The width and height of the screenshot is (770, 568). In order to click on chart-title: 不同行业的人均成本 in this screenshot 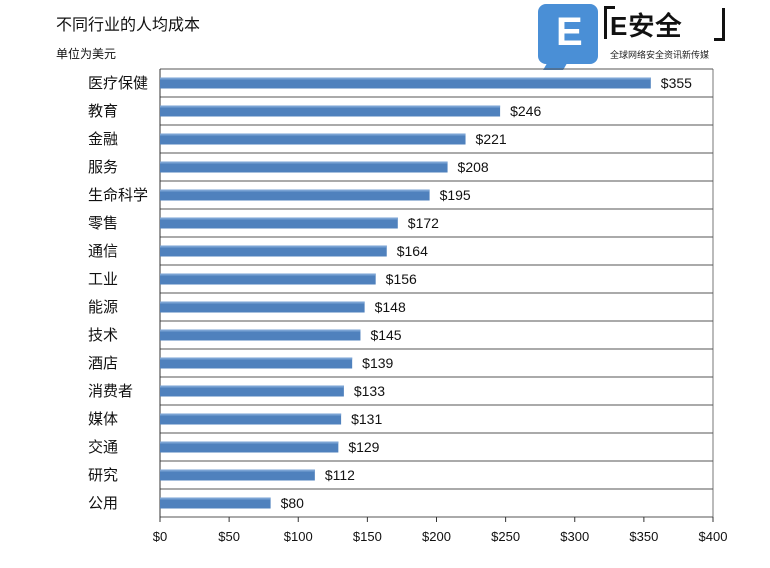, I will do `click(128, 24)`.